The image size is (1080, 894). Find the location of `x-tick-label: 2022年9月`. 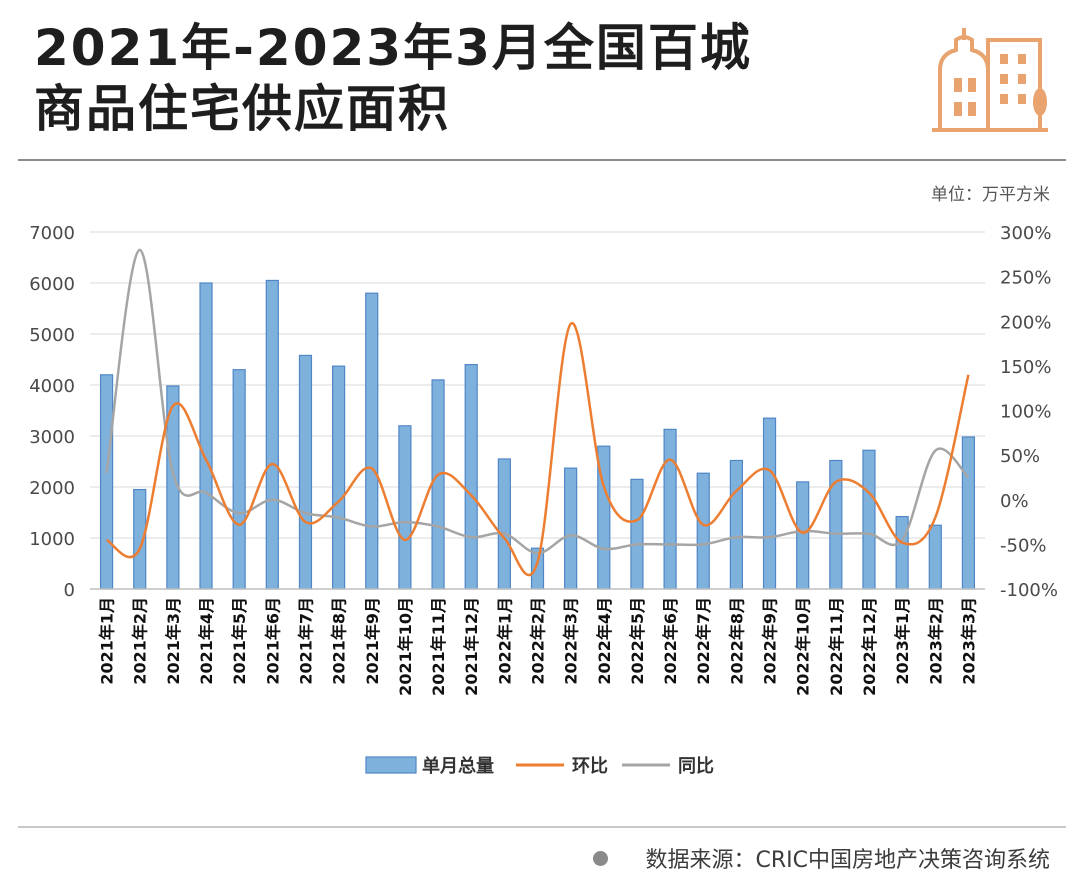

x-tick-label: 2022年9月 is located at coordinates (770, 641).